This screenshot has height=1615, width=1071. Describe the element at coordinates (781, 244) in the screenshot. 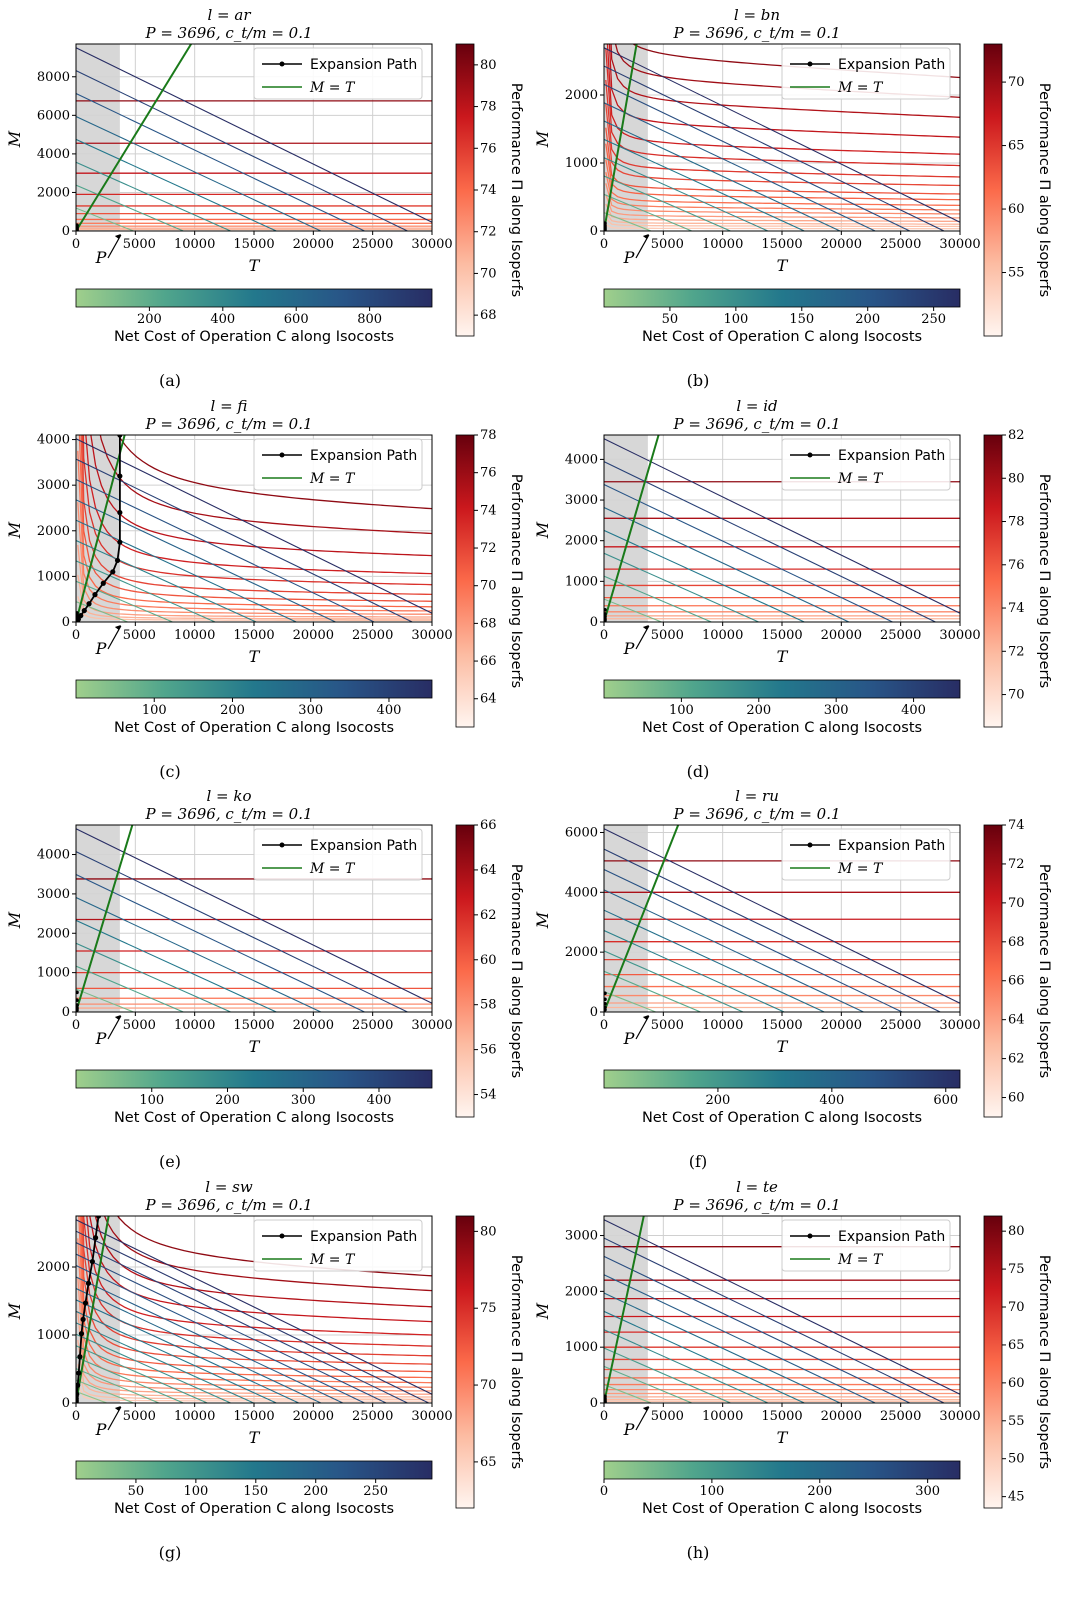

I see `x-tick-label: 15000` at that location.